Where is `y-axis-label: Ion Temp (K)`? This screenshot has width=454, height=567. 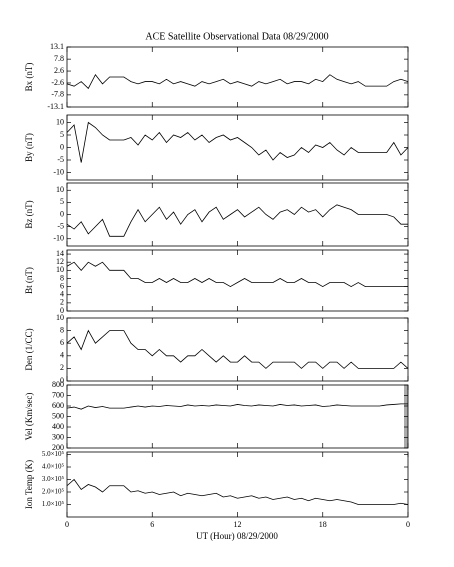 y-axis-label: Ion Temp (K) is located at coordinates (29, 484).